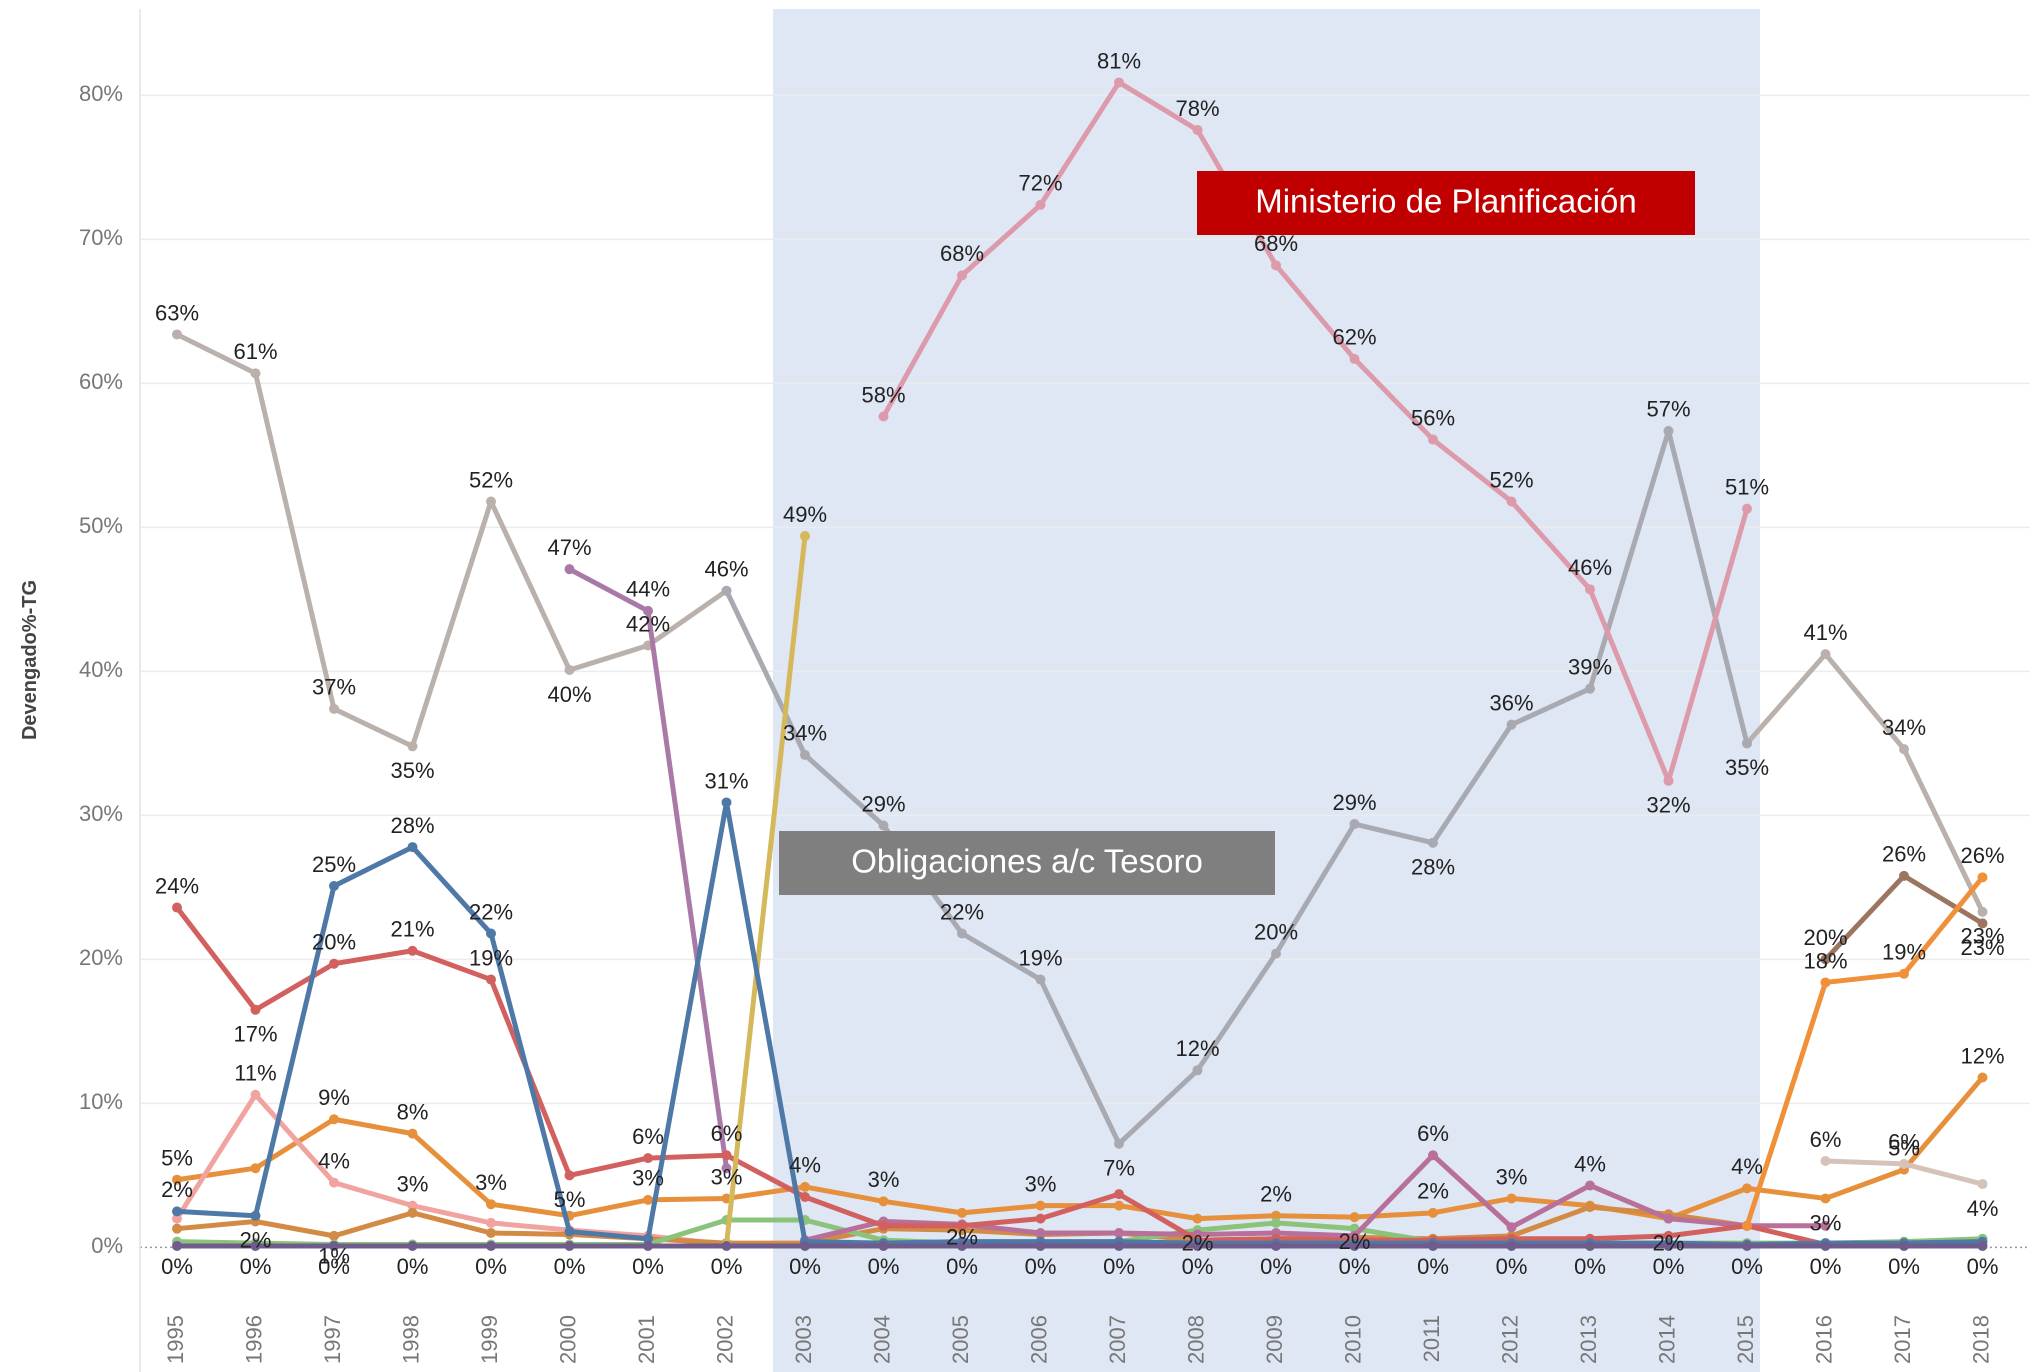  Describe the element at coordinates (1668, 409) in the screenshot. I see `value-label: 57%` at that location.